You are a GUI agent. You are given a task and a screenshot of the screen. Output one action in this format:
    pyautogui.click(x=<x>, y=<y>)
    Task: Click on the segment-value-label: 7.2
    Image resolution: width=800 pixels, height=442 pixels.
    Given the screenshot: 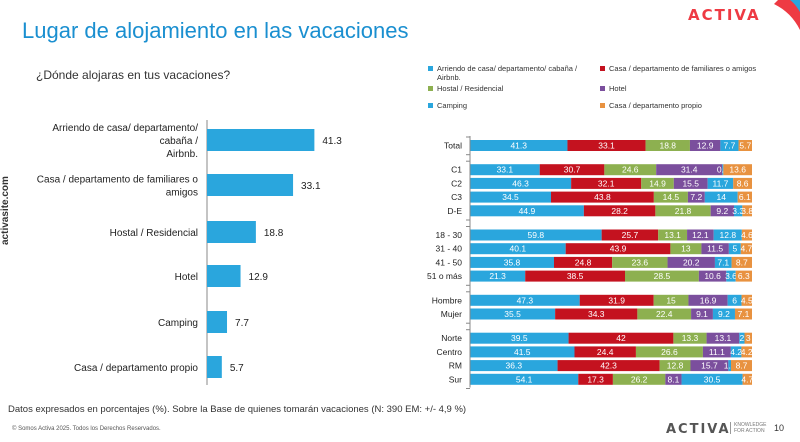 What is the action you would take?
    pyautogui.click(x=696, y=197)
    